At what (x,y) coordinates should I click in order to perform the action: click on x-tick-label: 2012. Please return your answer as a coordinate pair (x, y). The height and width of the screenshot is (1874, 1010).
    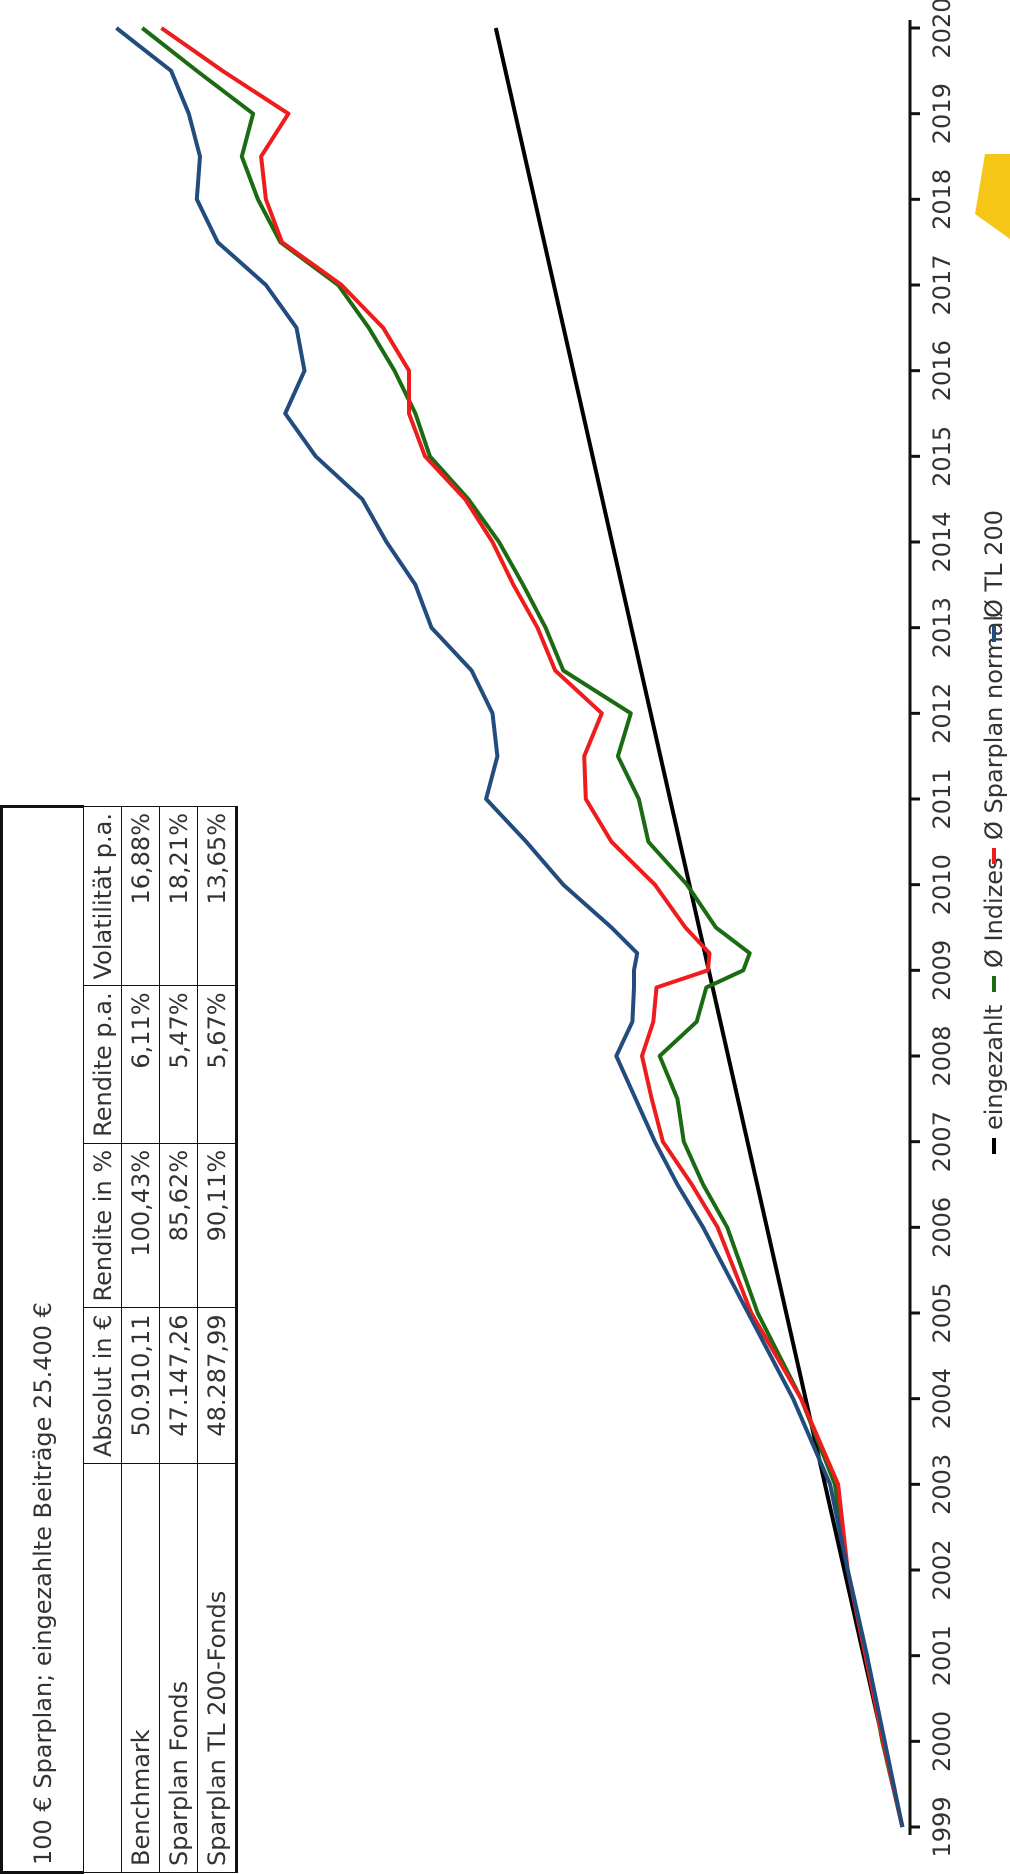
    Looking at the image, I should click on (942, 713).